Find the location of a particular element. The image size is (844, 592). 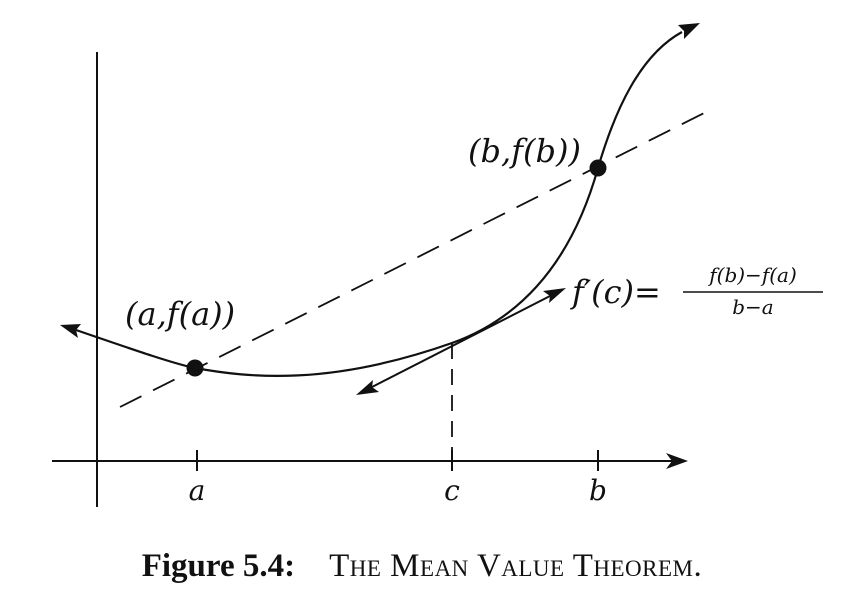

point-a is located at coordinates (195, 368).